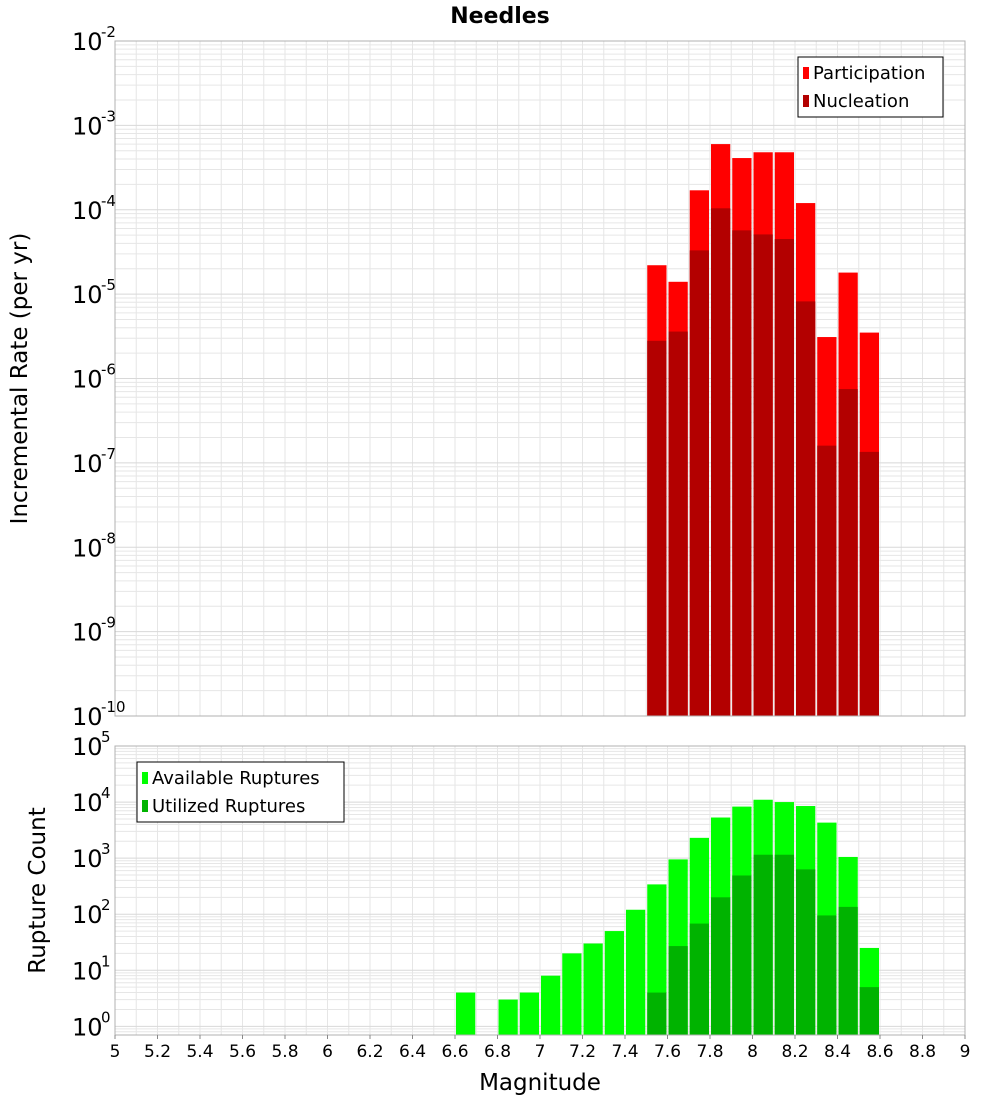 The width and height of the screenshot is (1000, 1100). What do you see at coordinates (369, 1052) in the screenshot?
I see `x-tick-label: 6.2` at bounding box center [369, 1052].